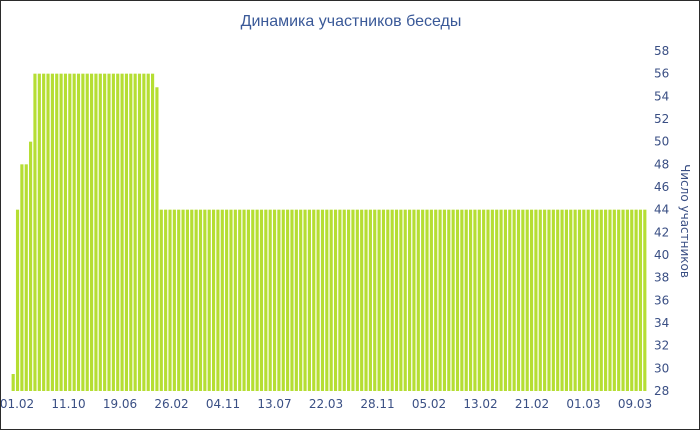  What do you see at coordinates (223, 404) in the screenshot?
I see `x-tick-label: 04.11` at bounding box center [223, 404].